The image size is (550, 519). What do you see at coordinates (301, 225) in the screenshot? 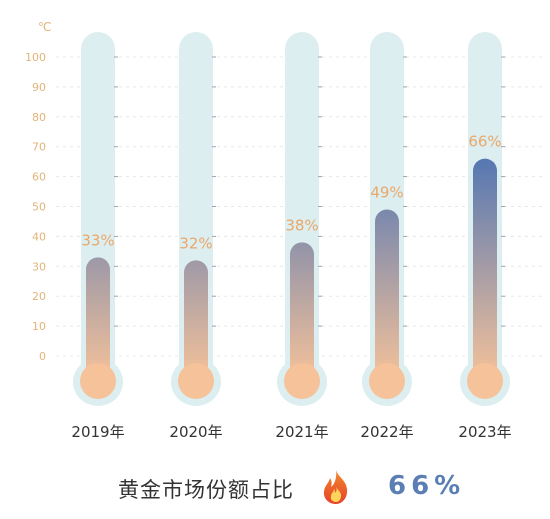
I see `data-label: 38%` at bounding box center [301, 225].